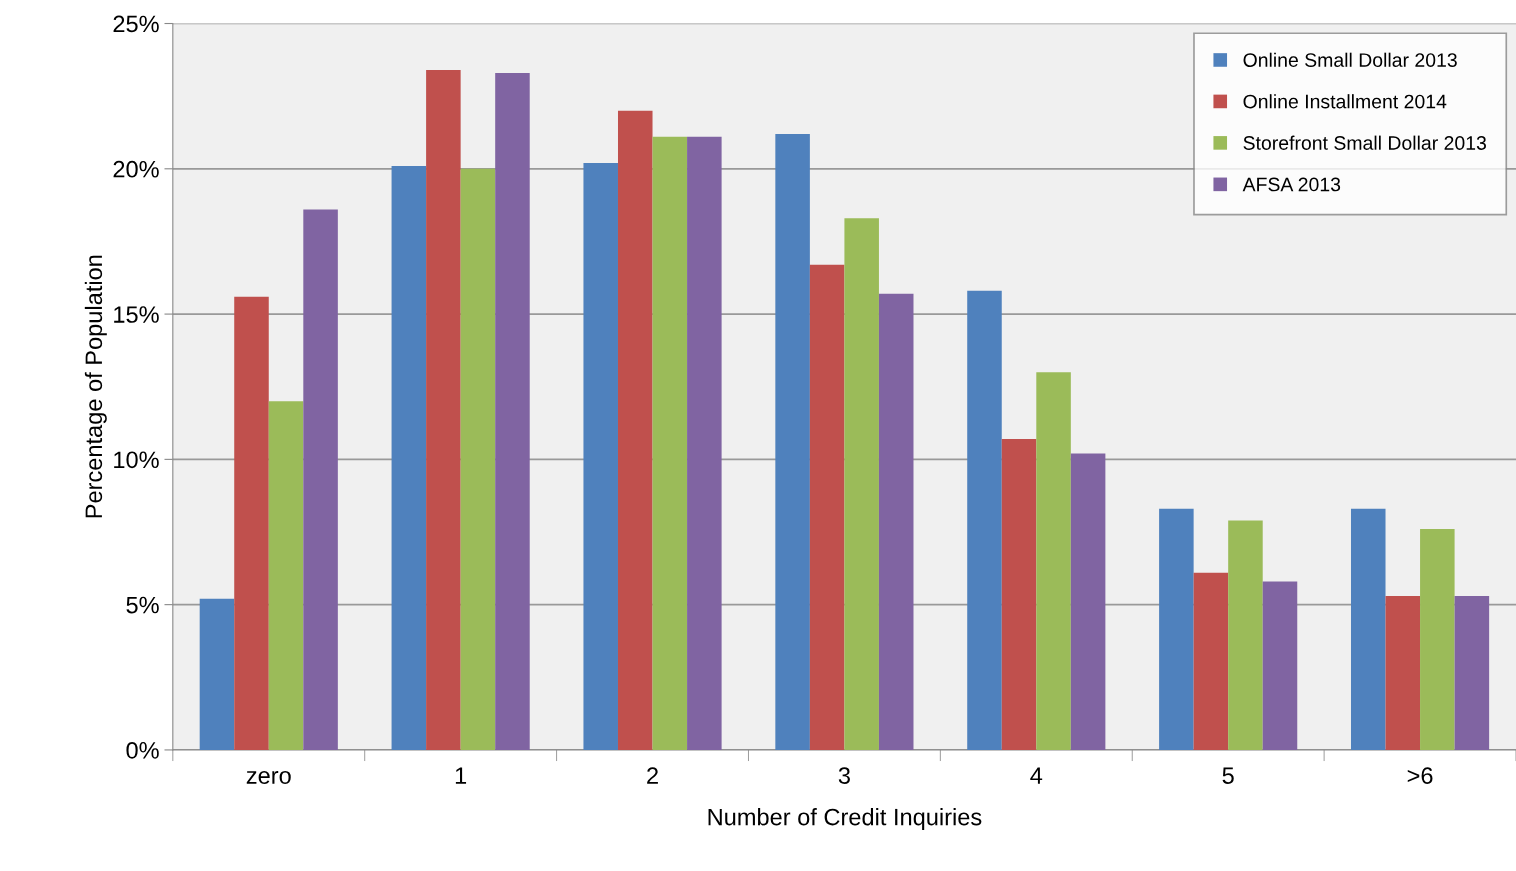  I want to click on x-tick-label: zero, so click(268, 777).